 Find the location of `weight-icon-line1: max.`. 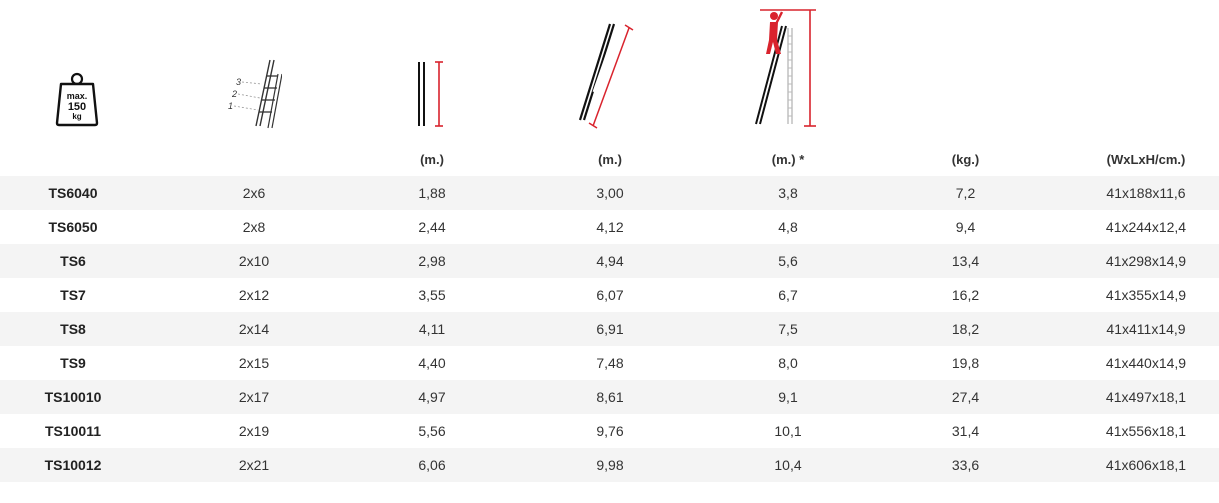

weight-icon-line1: max. is located at coordinates (77, 96).